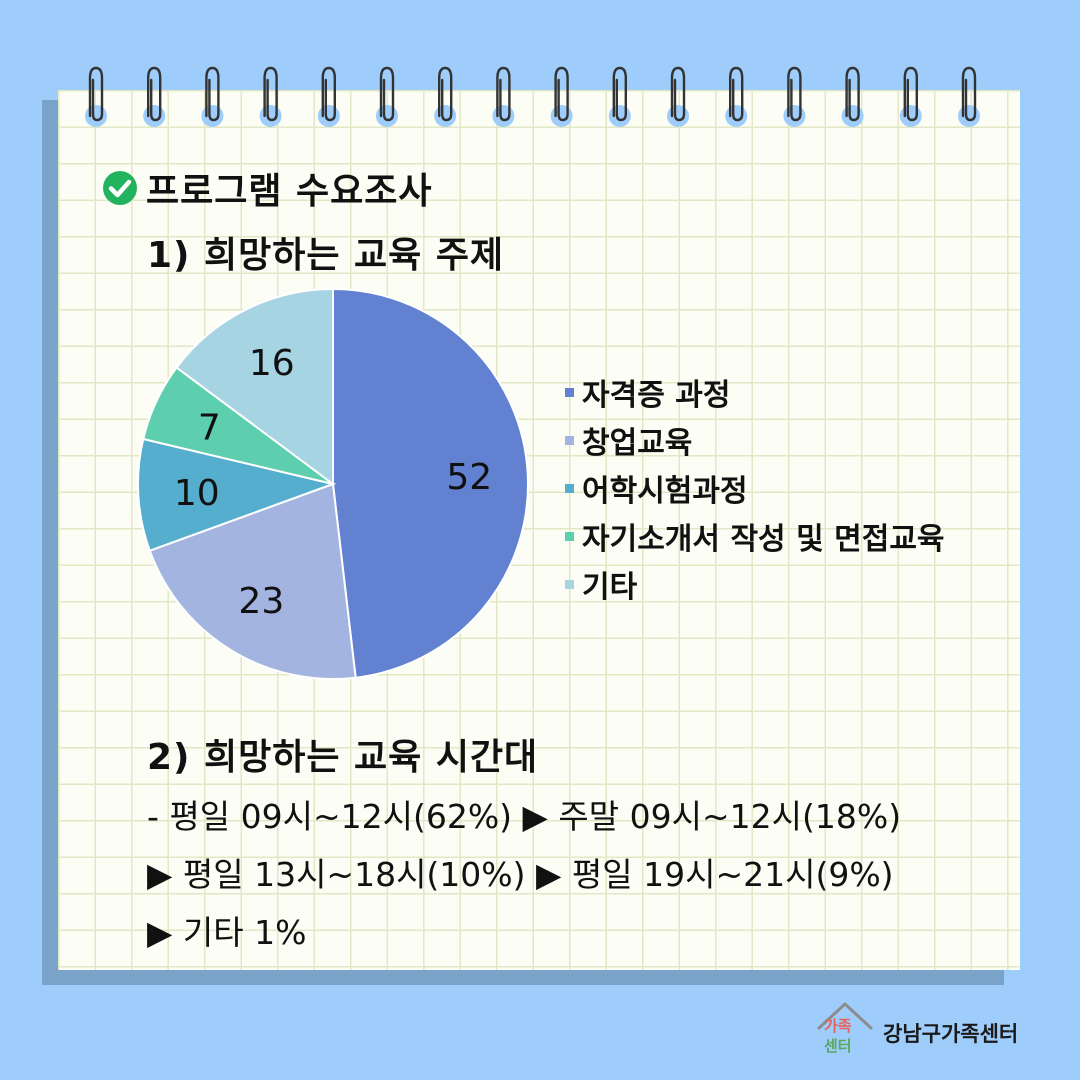  What do you see at coordinates (120, 188) in the screenshot?
I see `check-icon` at bounding box center [120, 188].